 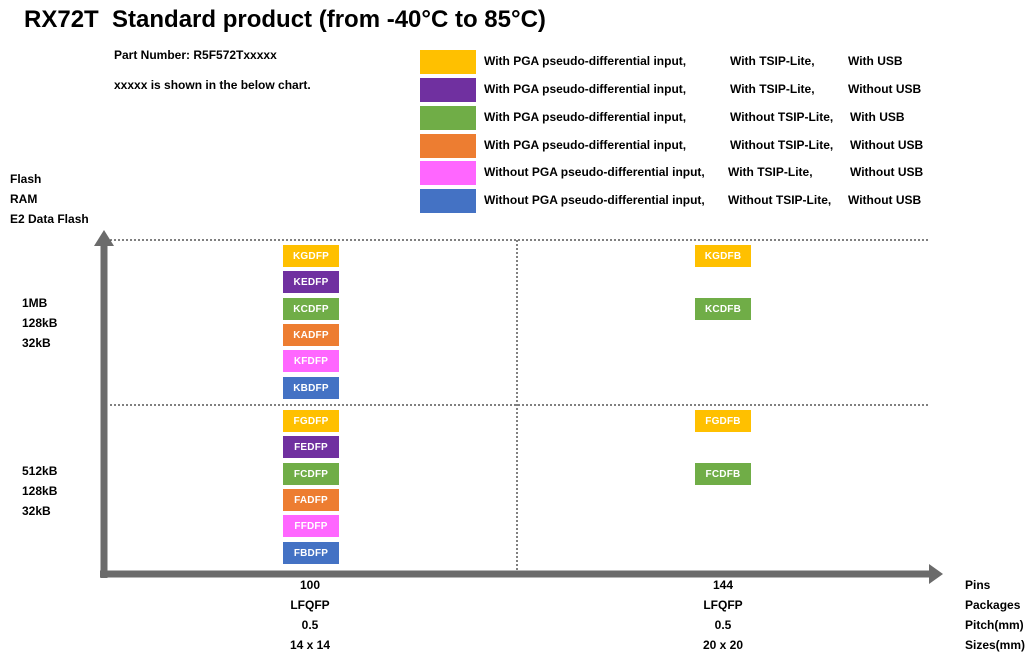 What do you see at coordinates (310, 645) in the screenshot?
I see `package-100-size: 14 x 14` at bounding box center [310, 645].